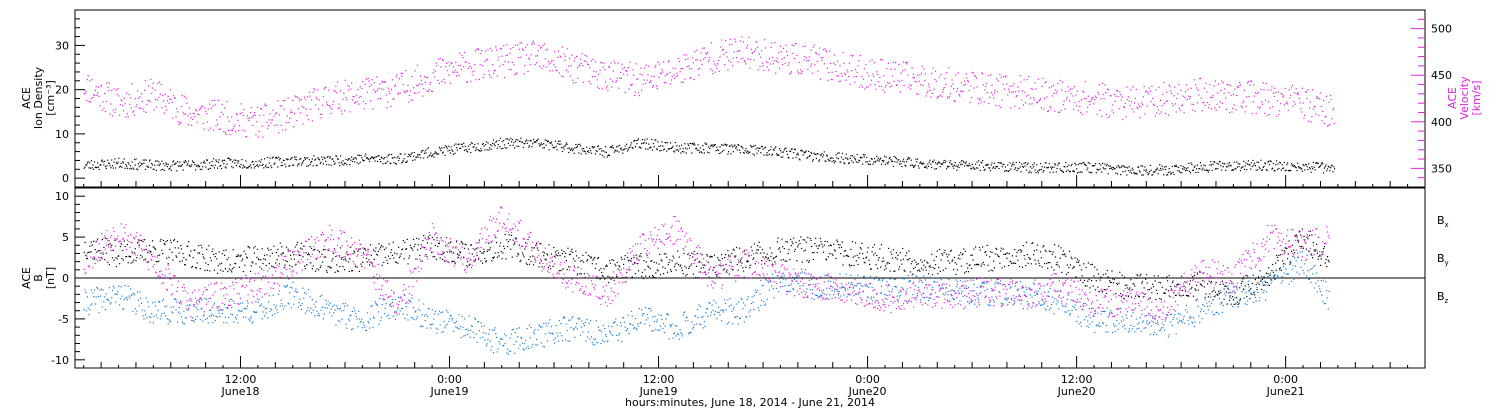  I want to click on bottom-left-tick-label: 5, so click(65, 237).